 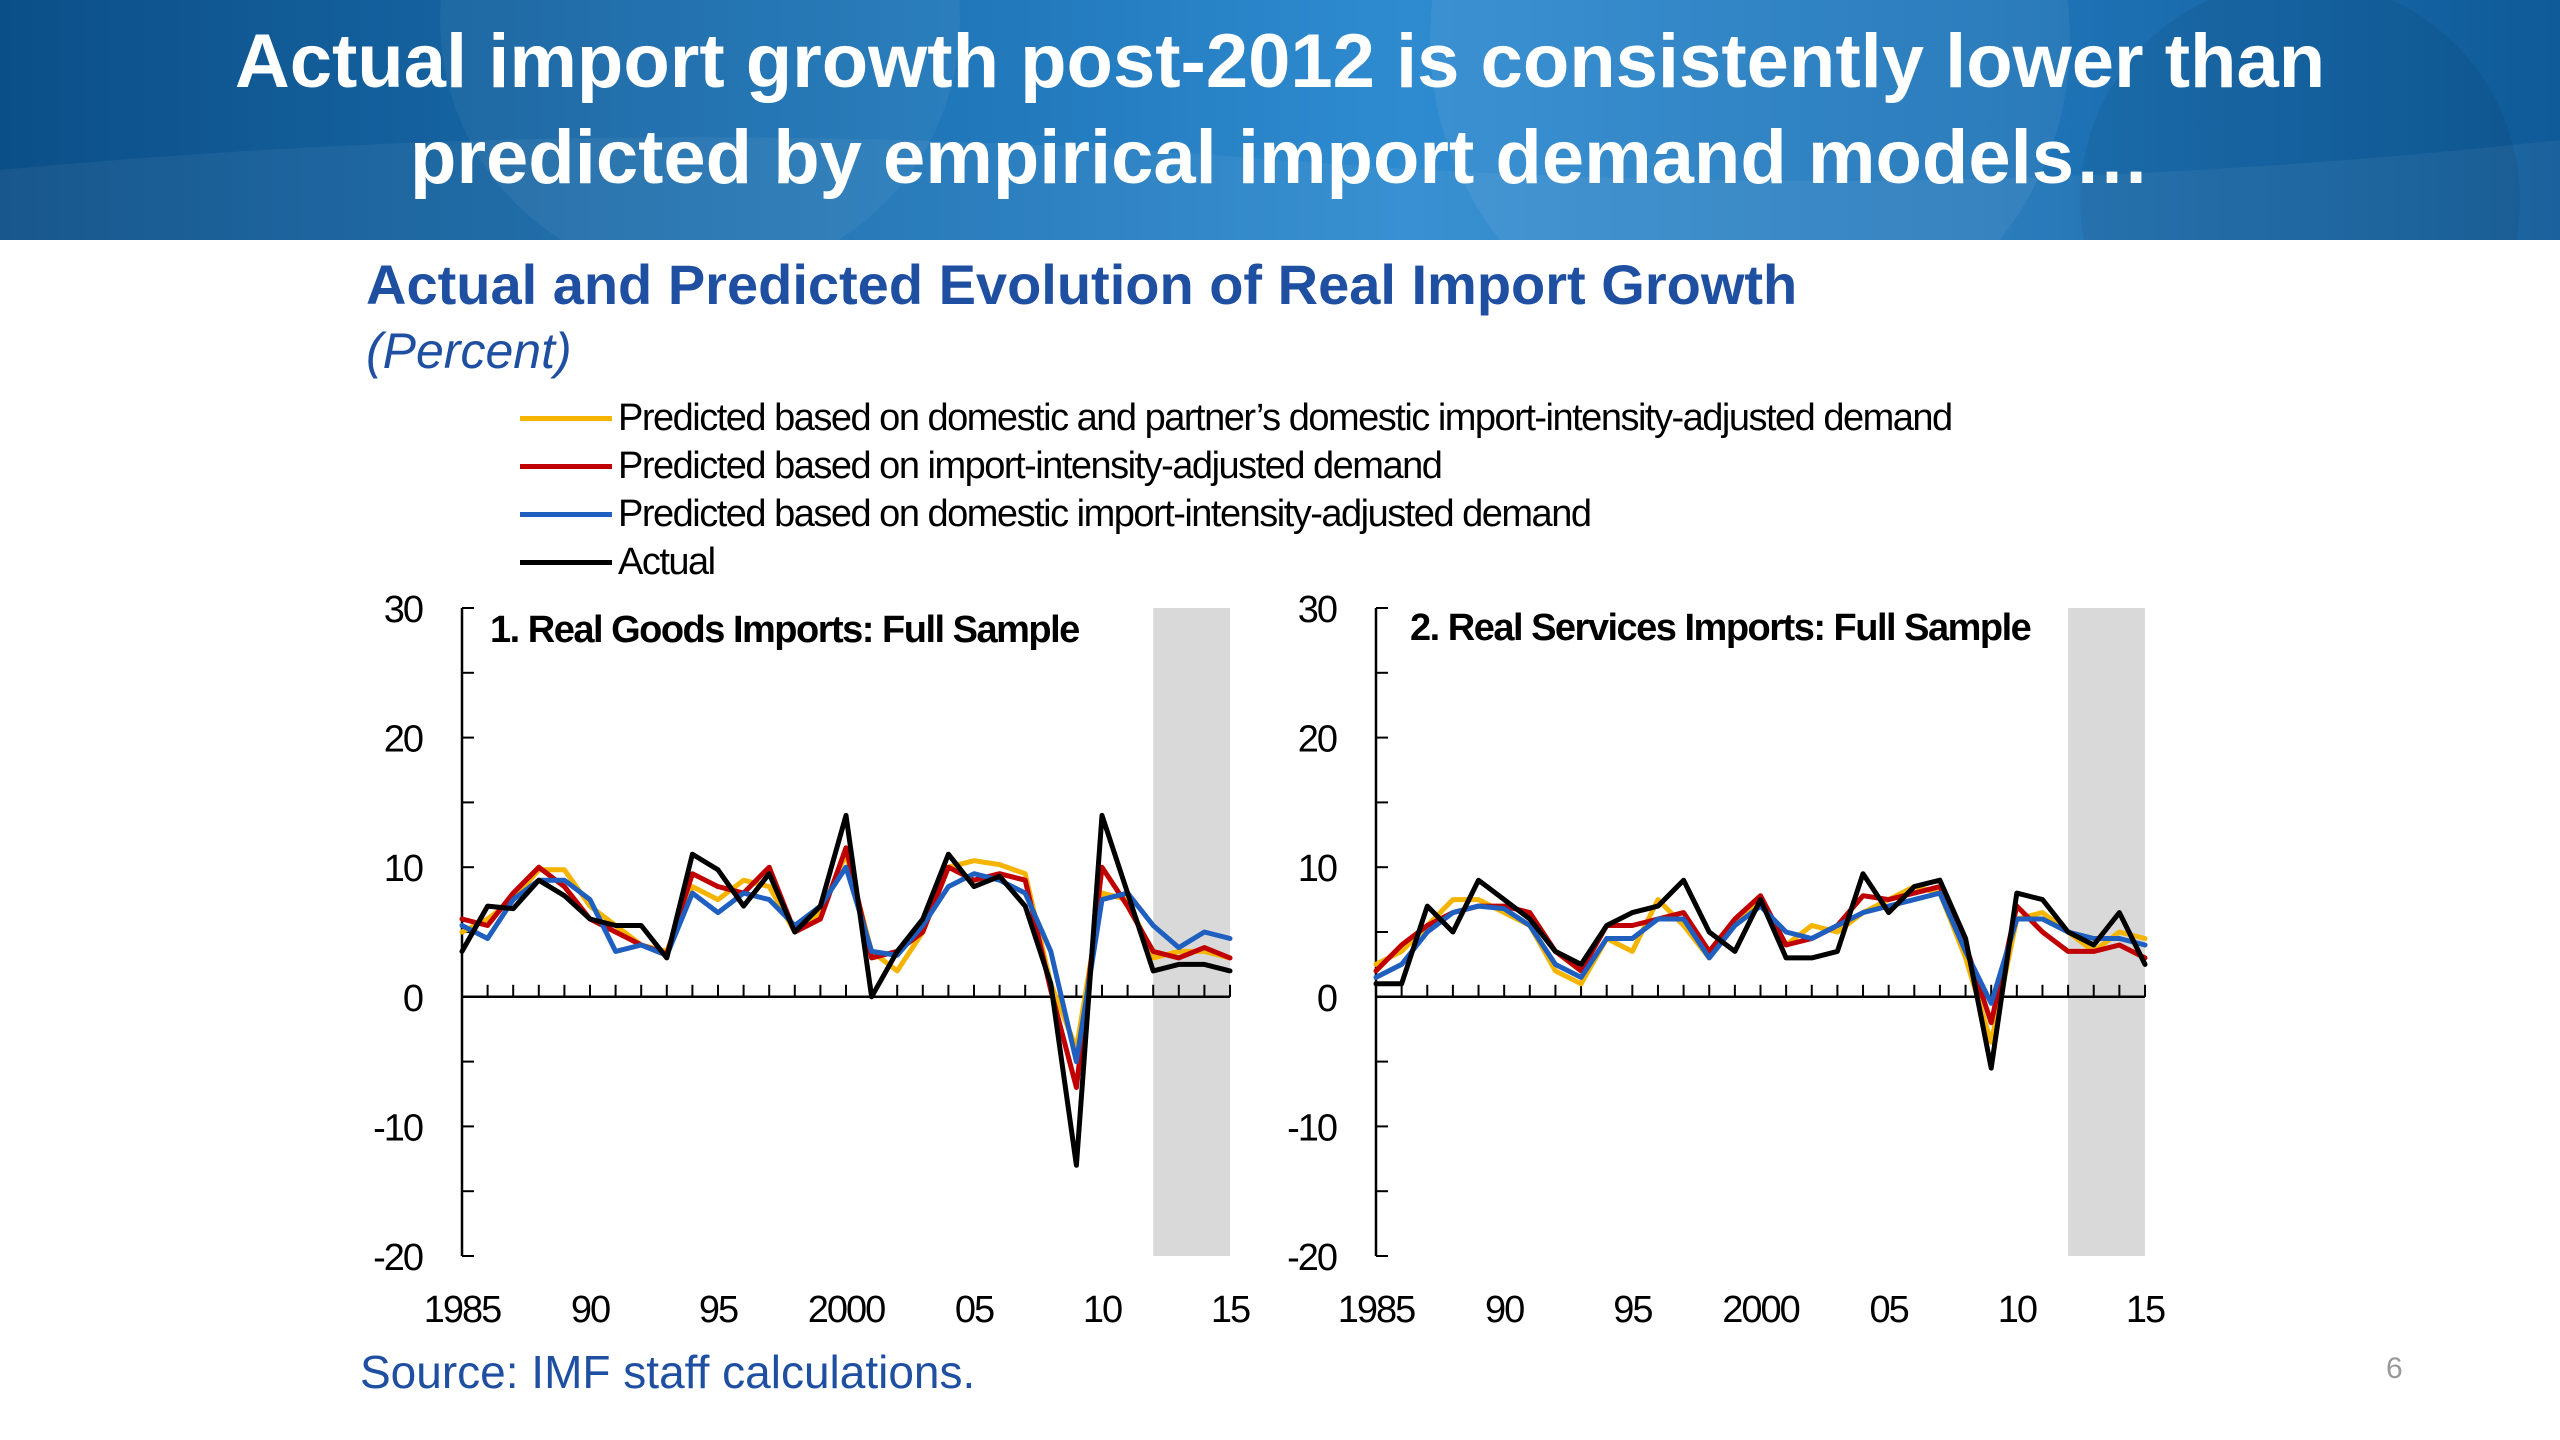 What do you see at coordinates (566, 466) in the screenshot?
I see `legend-swatch-red` at bounding box center [566, 466].